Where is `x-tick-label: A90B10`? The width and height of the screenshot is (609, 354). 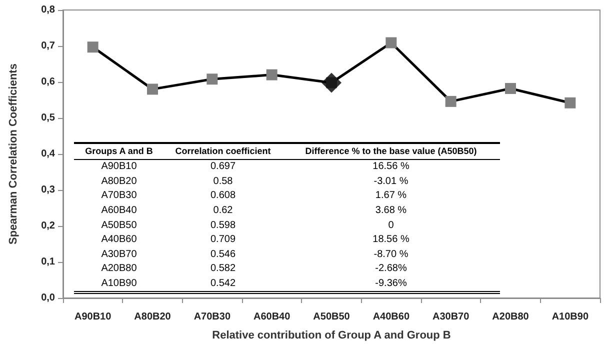
x-tick-label: A90B10 is located at coordinates (93, 317).